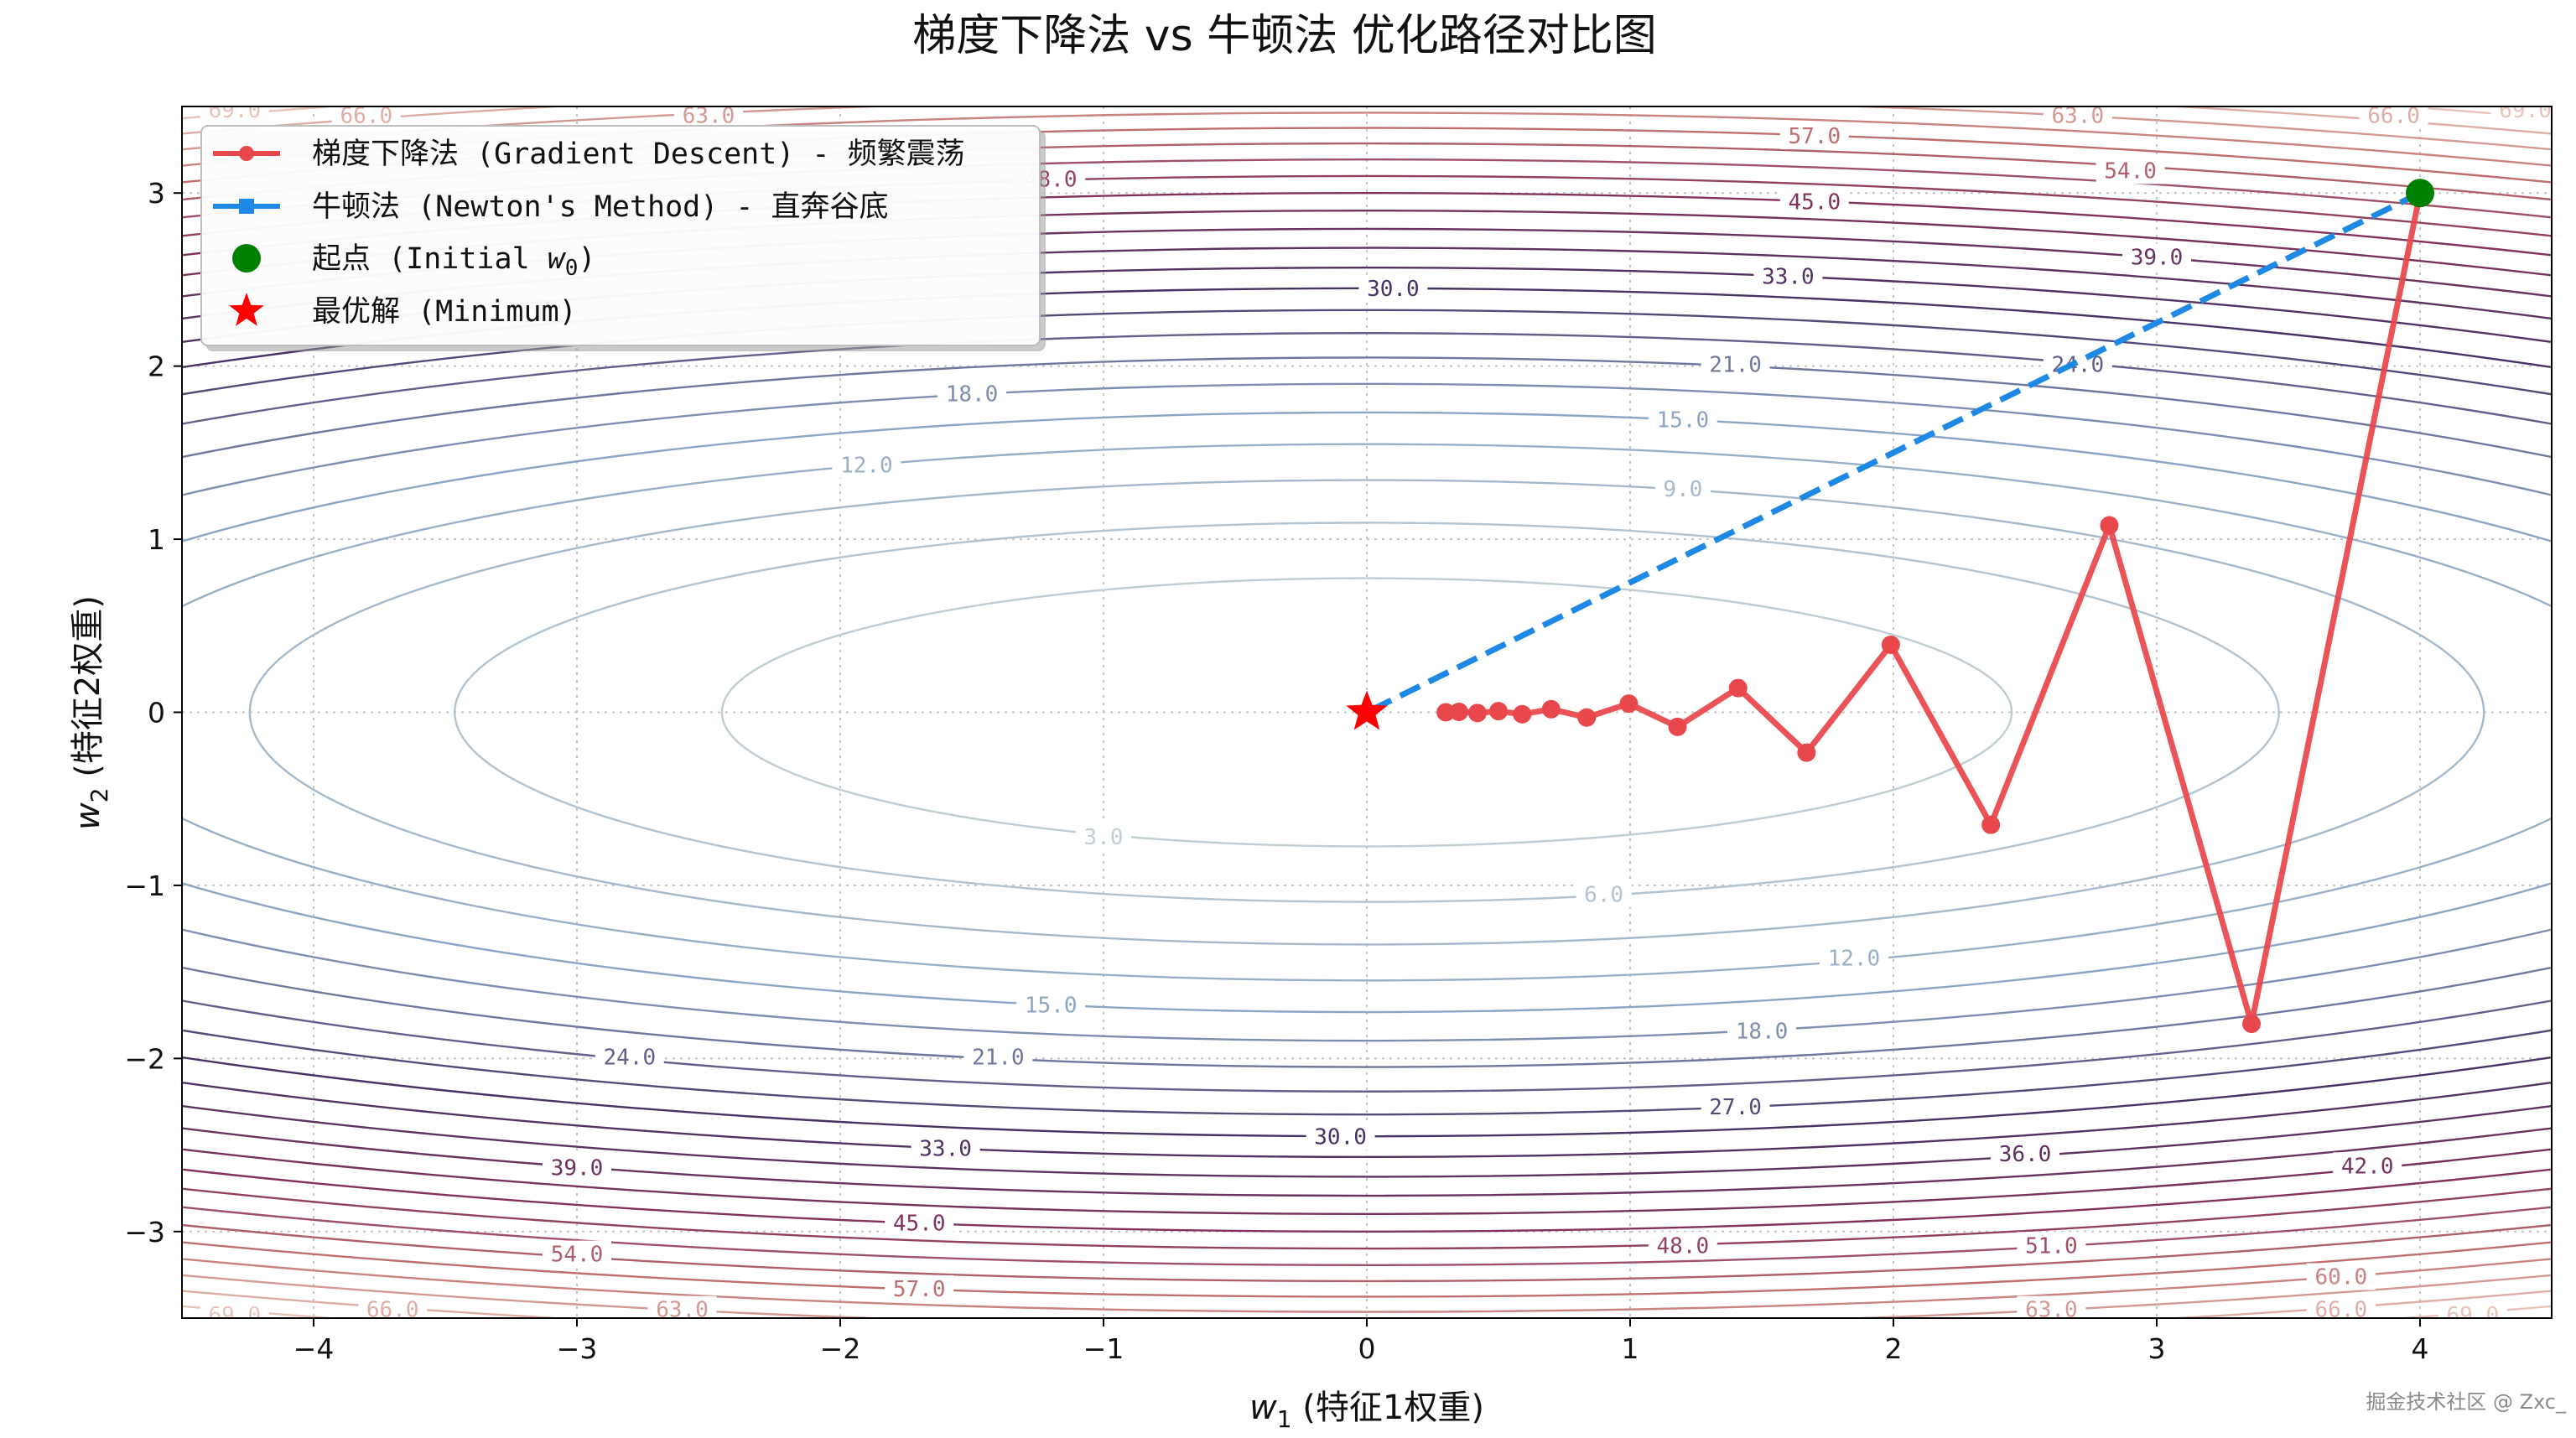  What do you see at coordinates (1393, 289) in the screenshot?
I see `contour-label-14: 30.0` at bounding box center [1393, 289].